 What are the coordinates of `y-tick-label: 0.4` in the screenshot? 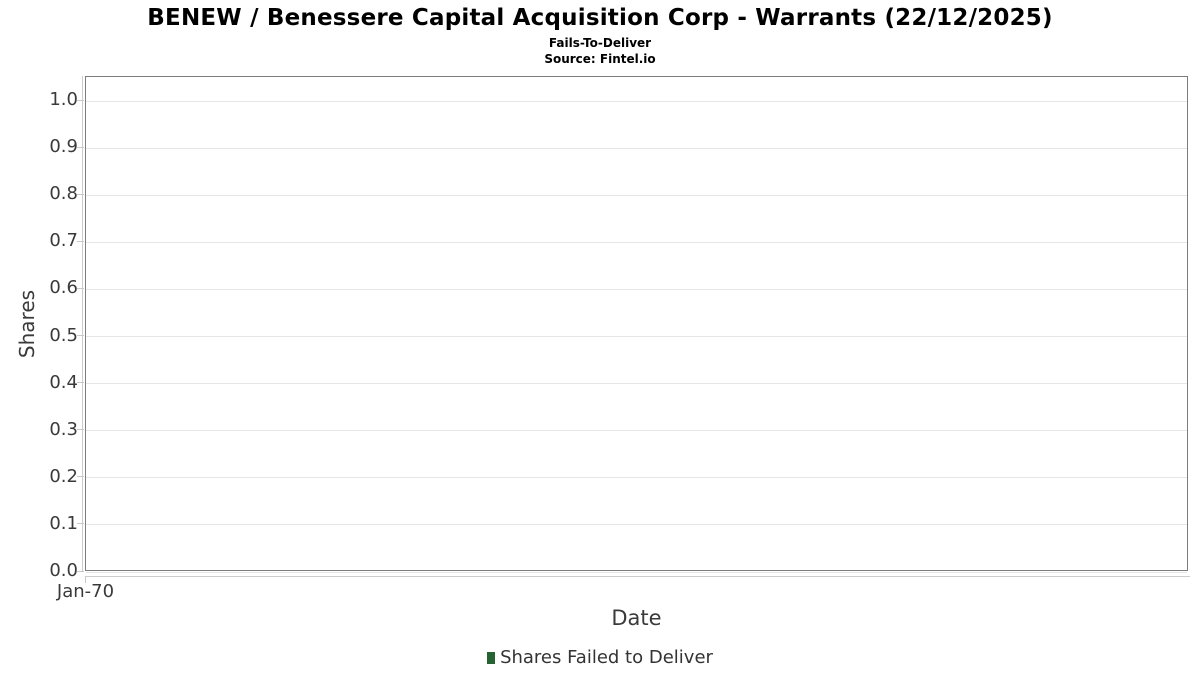 It's located at (63, 382).